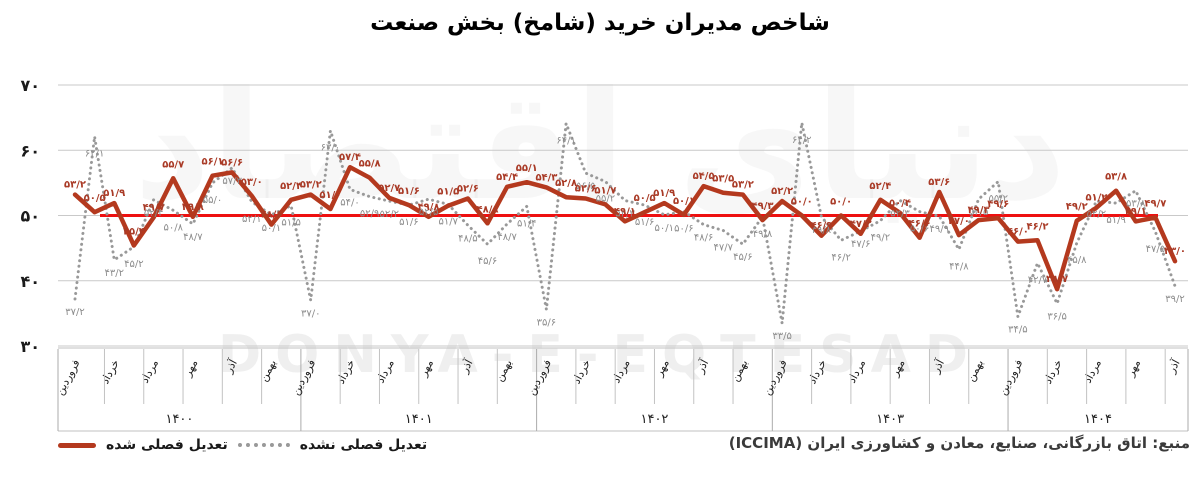 Image resolution: width=1200 pixels, height=501 pixels. Describe the element at coordinates (349, 202) in the screenshot. I see `unadjusted-data-label: ۵۴/۰` at that location.